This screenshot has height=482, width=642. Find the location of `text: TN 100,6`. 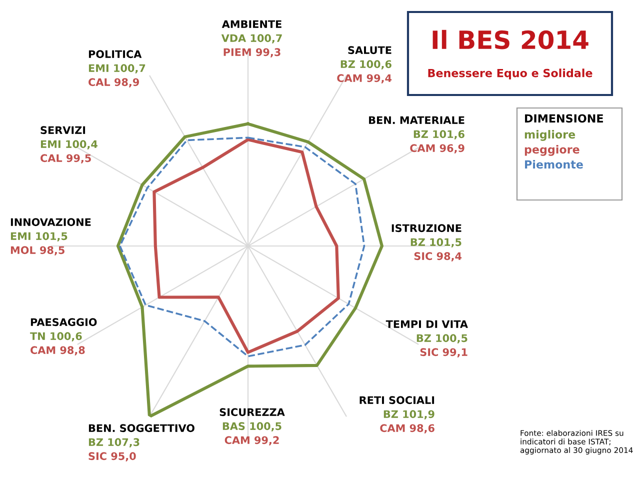

text: TN 100,6 is located at coordinates (56, 337).